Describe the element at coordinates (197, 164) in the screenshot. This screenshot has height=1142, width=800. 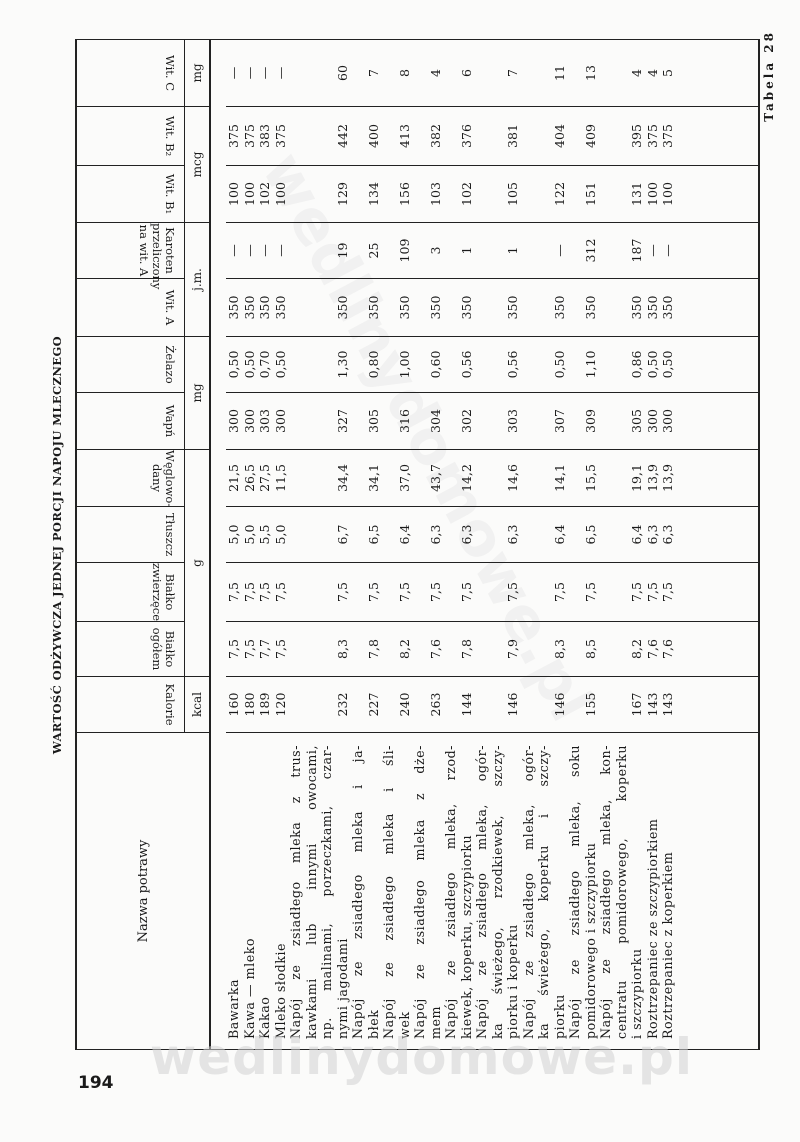
I see `unit-cell: mcg` at that location.